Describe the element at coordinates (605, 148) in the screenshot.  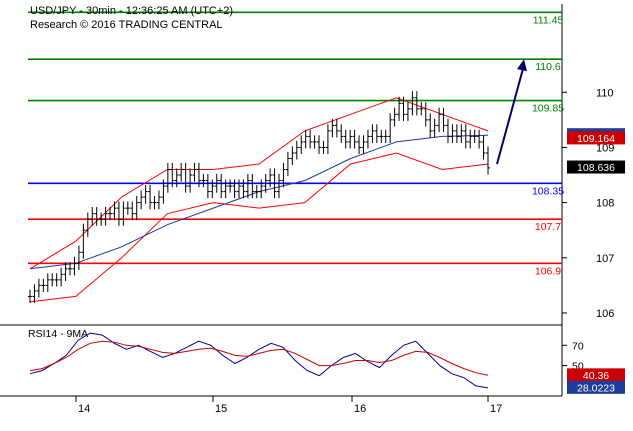
I see `price-tick-label: 109` at that location.